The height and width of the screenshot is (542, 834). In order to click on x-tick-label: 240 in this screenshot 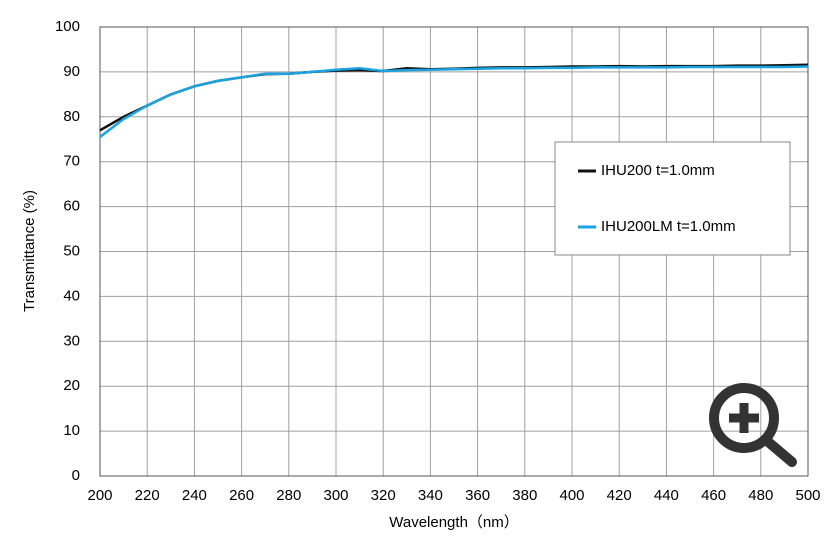, I will do `click(194, 495)`.